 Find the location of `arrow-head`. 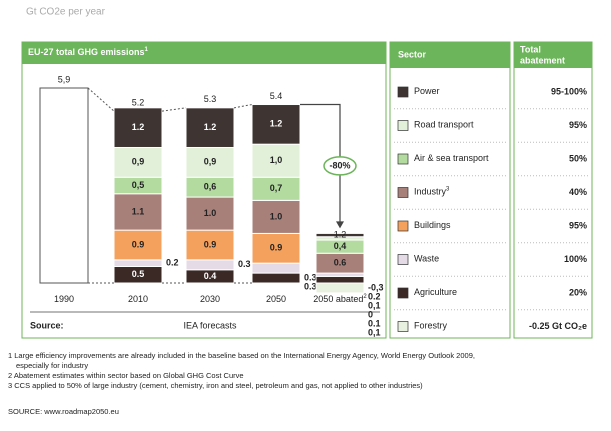

arrow-head is located at coordinates (340, 225).